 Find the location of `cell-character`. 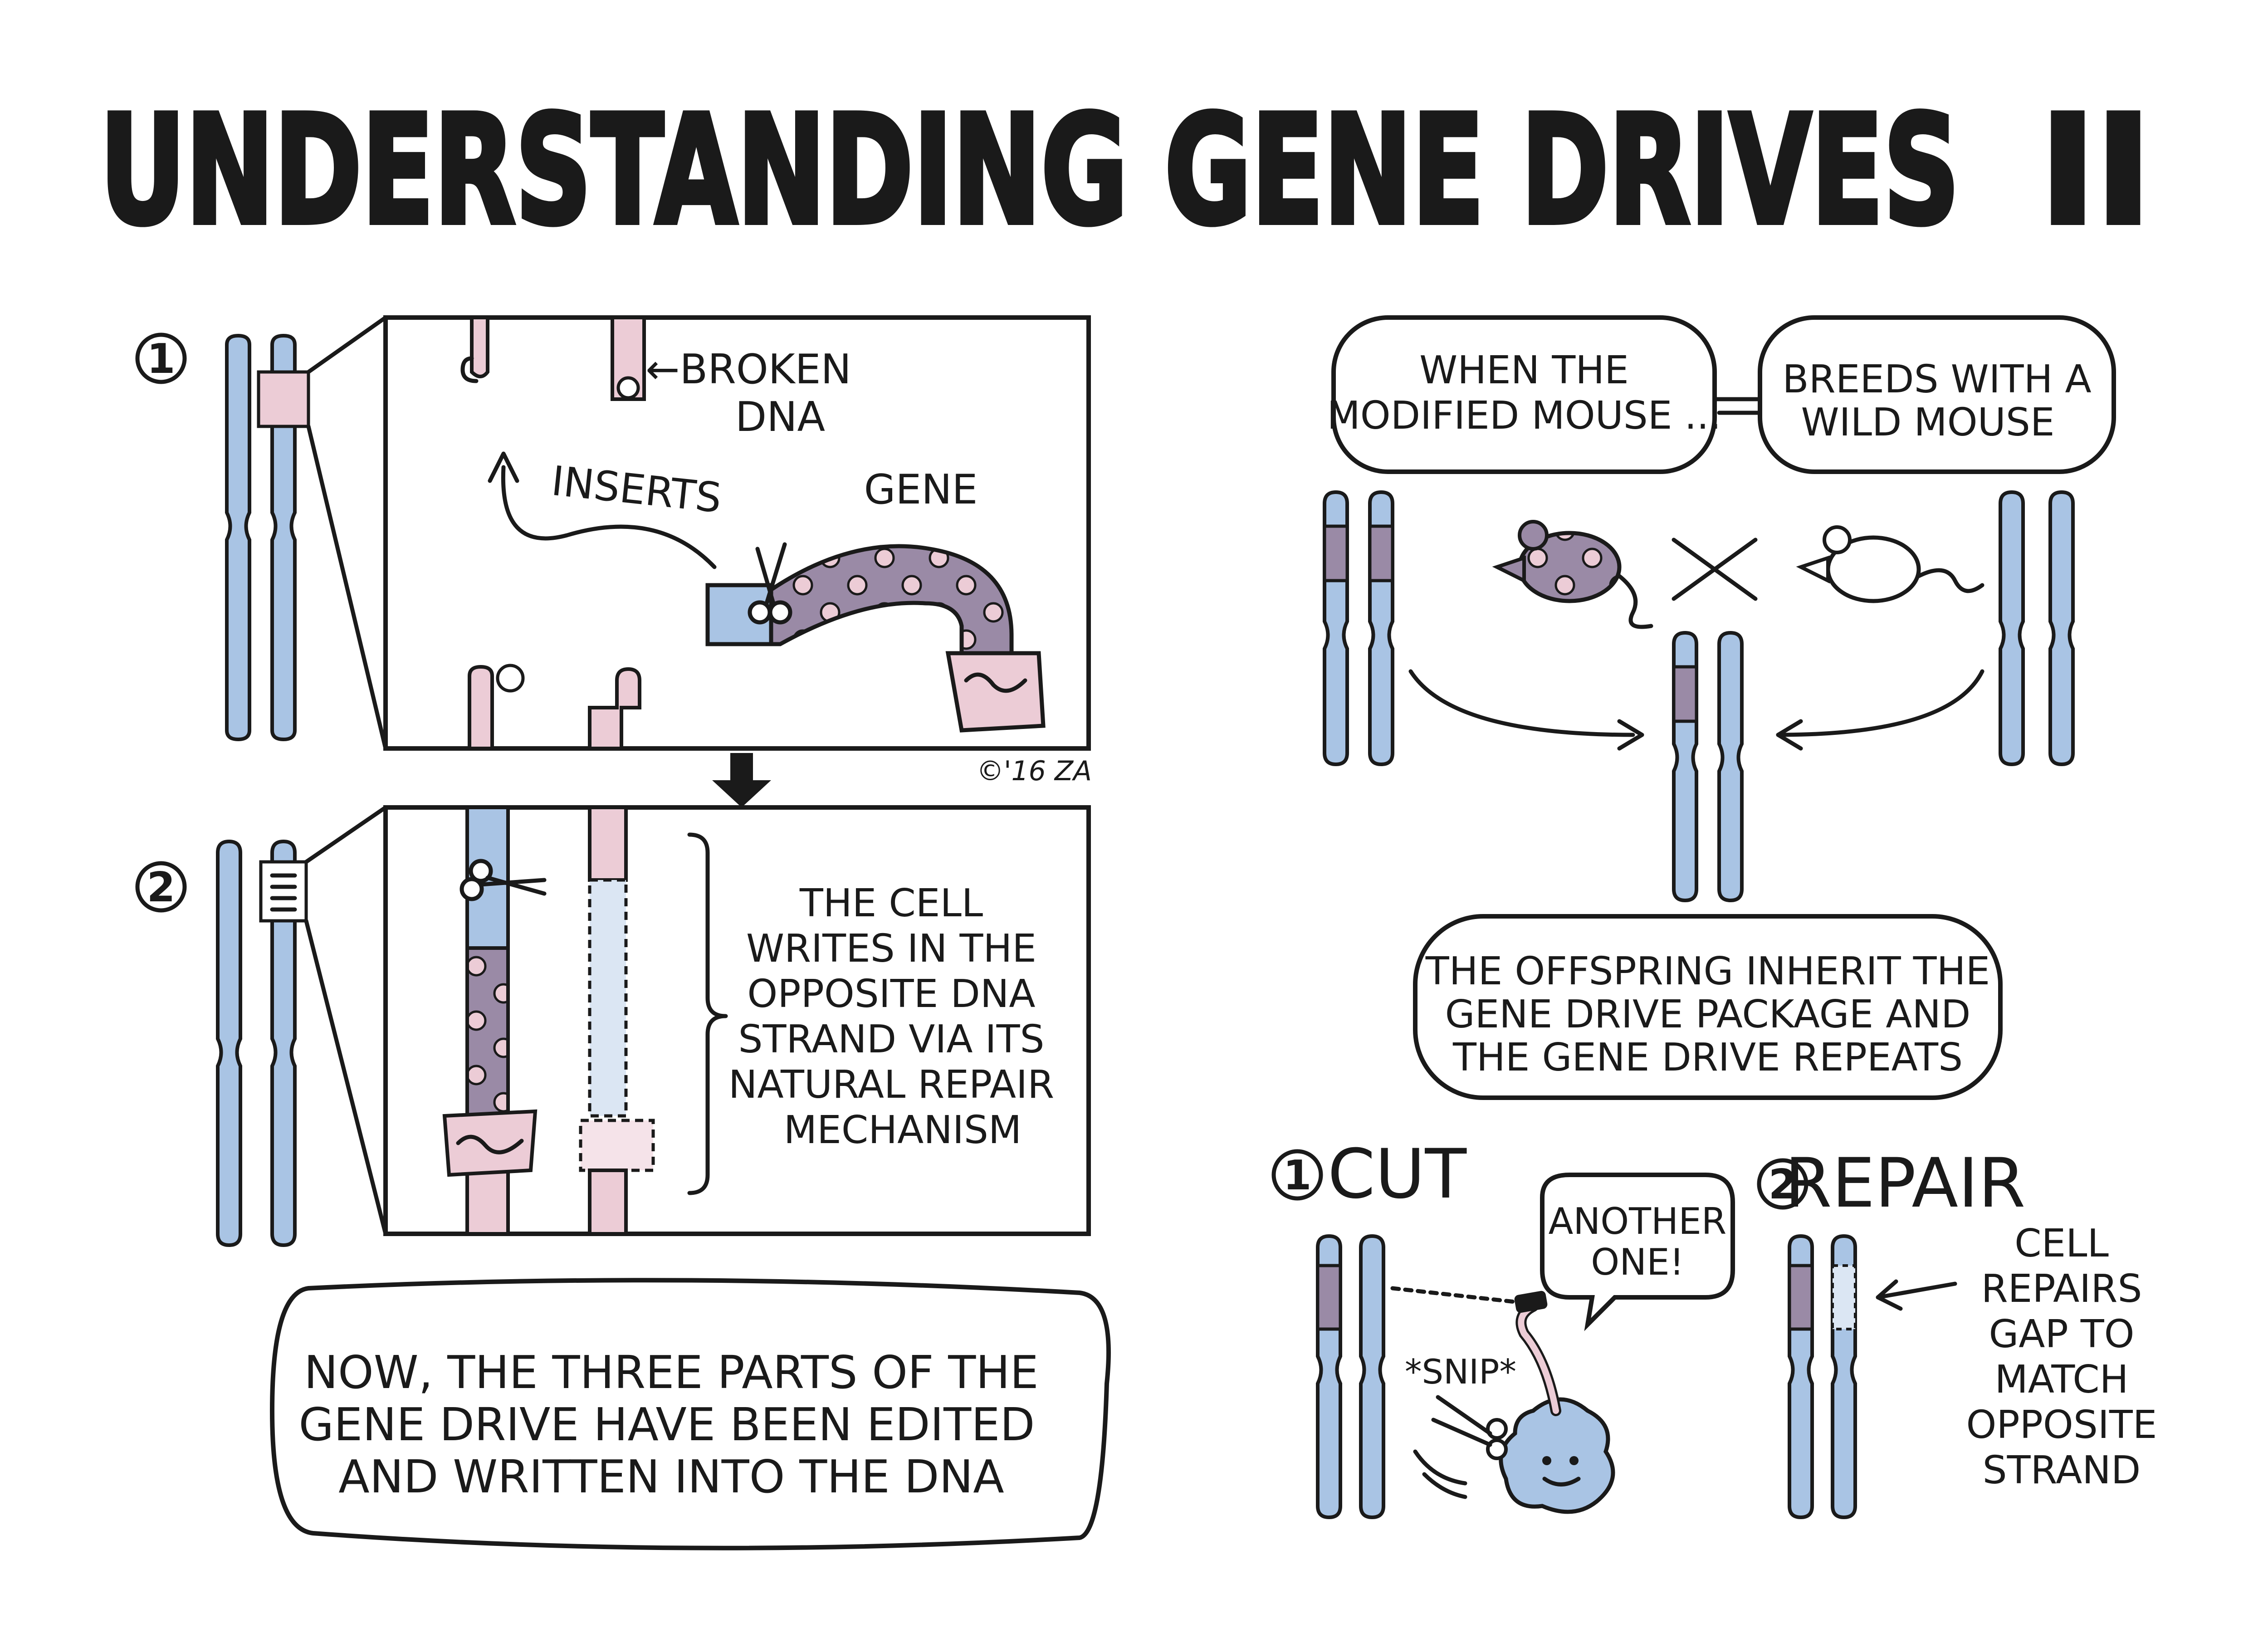

cell-character is located at coordinates (1557, 1402).